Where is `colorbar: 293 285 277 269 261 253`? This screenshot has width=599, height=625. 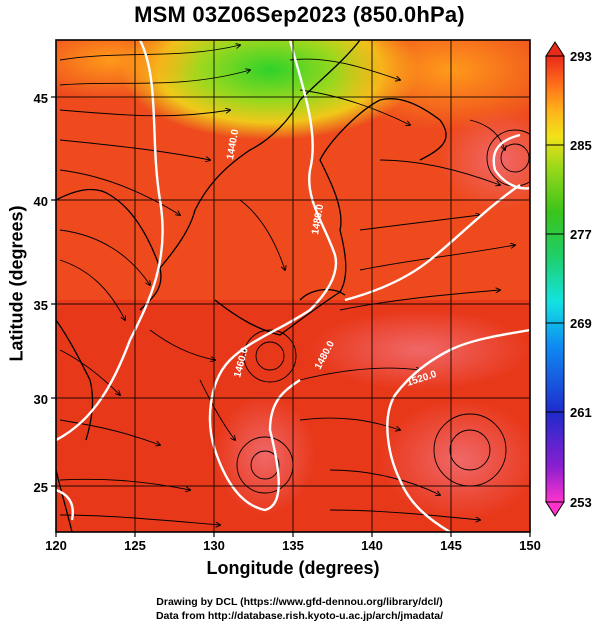 colorbar: 293 285 277 269 261 253 is located at coordinates (568, 279).